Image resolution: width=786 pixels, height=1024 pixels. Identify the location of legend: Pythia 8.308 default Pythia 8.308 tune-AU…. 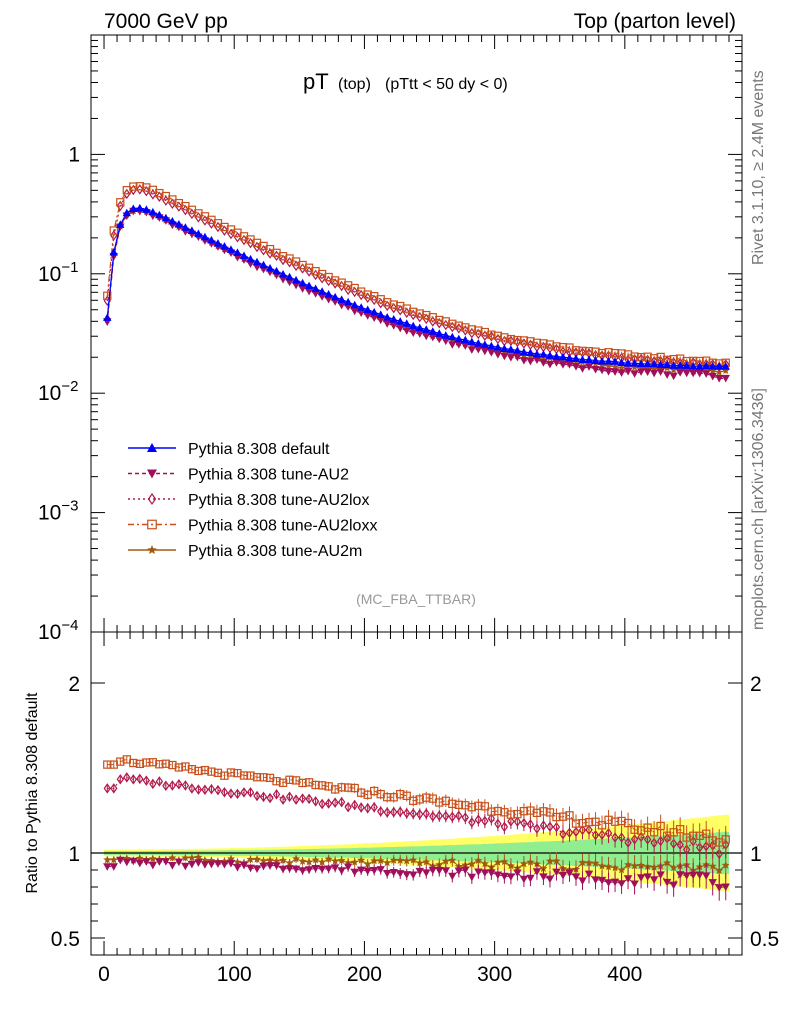
(252, 500).